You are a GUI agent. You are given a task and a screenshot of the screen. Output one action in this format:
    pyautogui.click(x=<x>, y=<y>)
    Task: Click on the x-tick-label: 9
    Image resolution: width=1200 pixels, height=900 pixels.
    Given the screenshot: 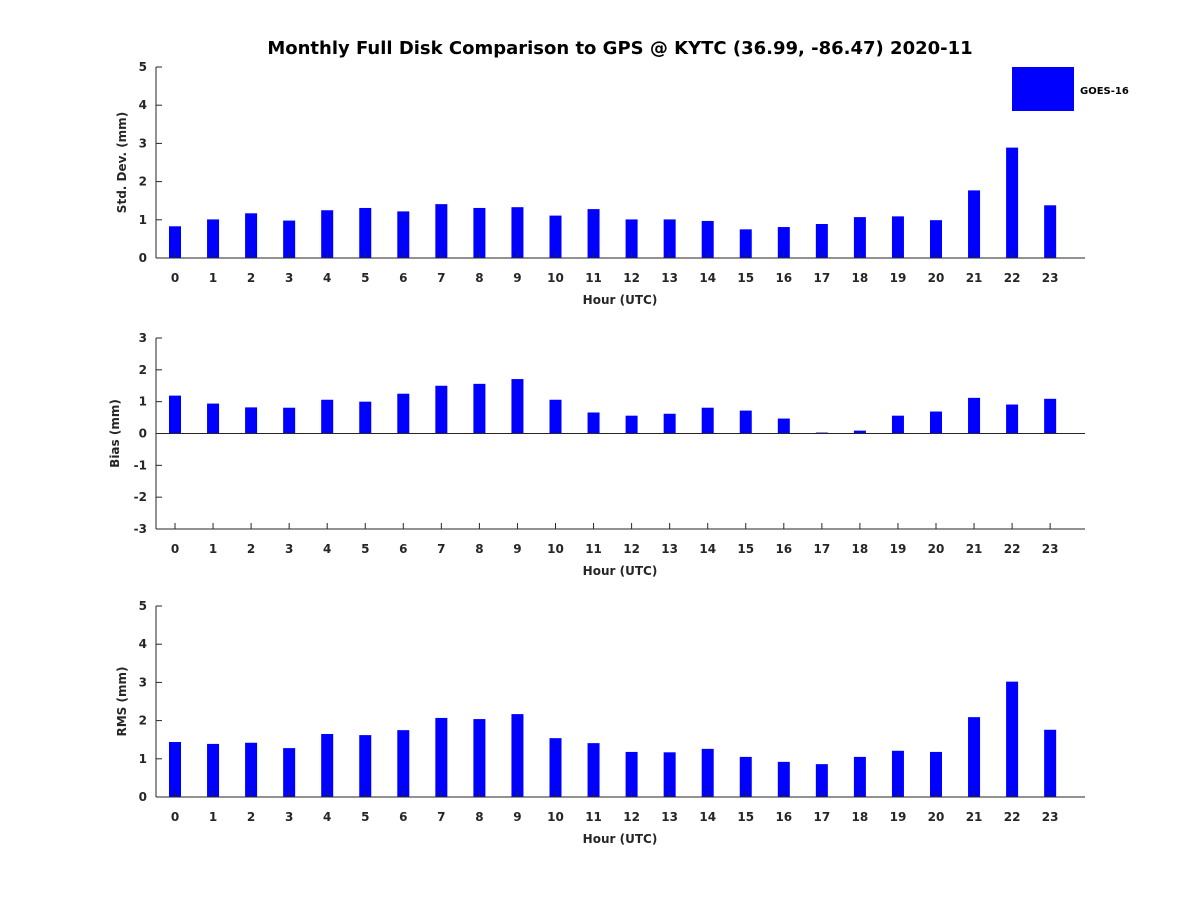 What is the action you would take?
    pyautogui.click(x=517, y=817)
    